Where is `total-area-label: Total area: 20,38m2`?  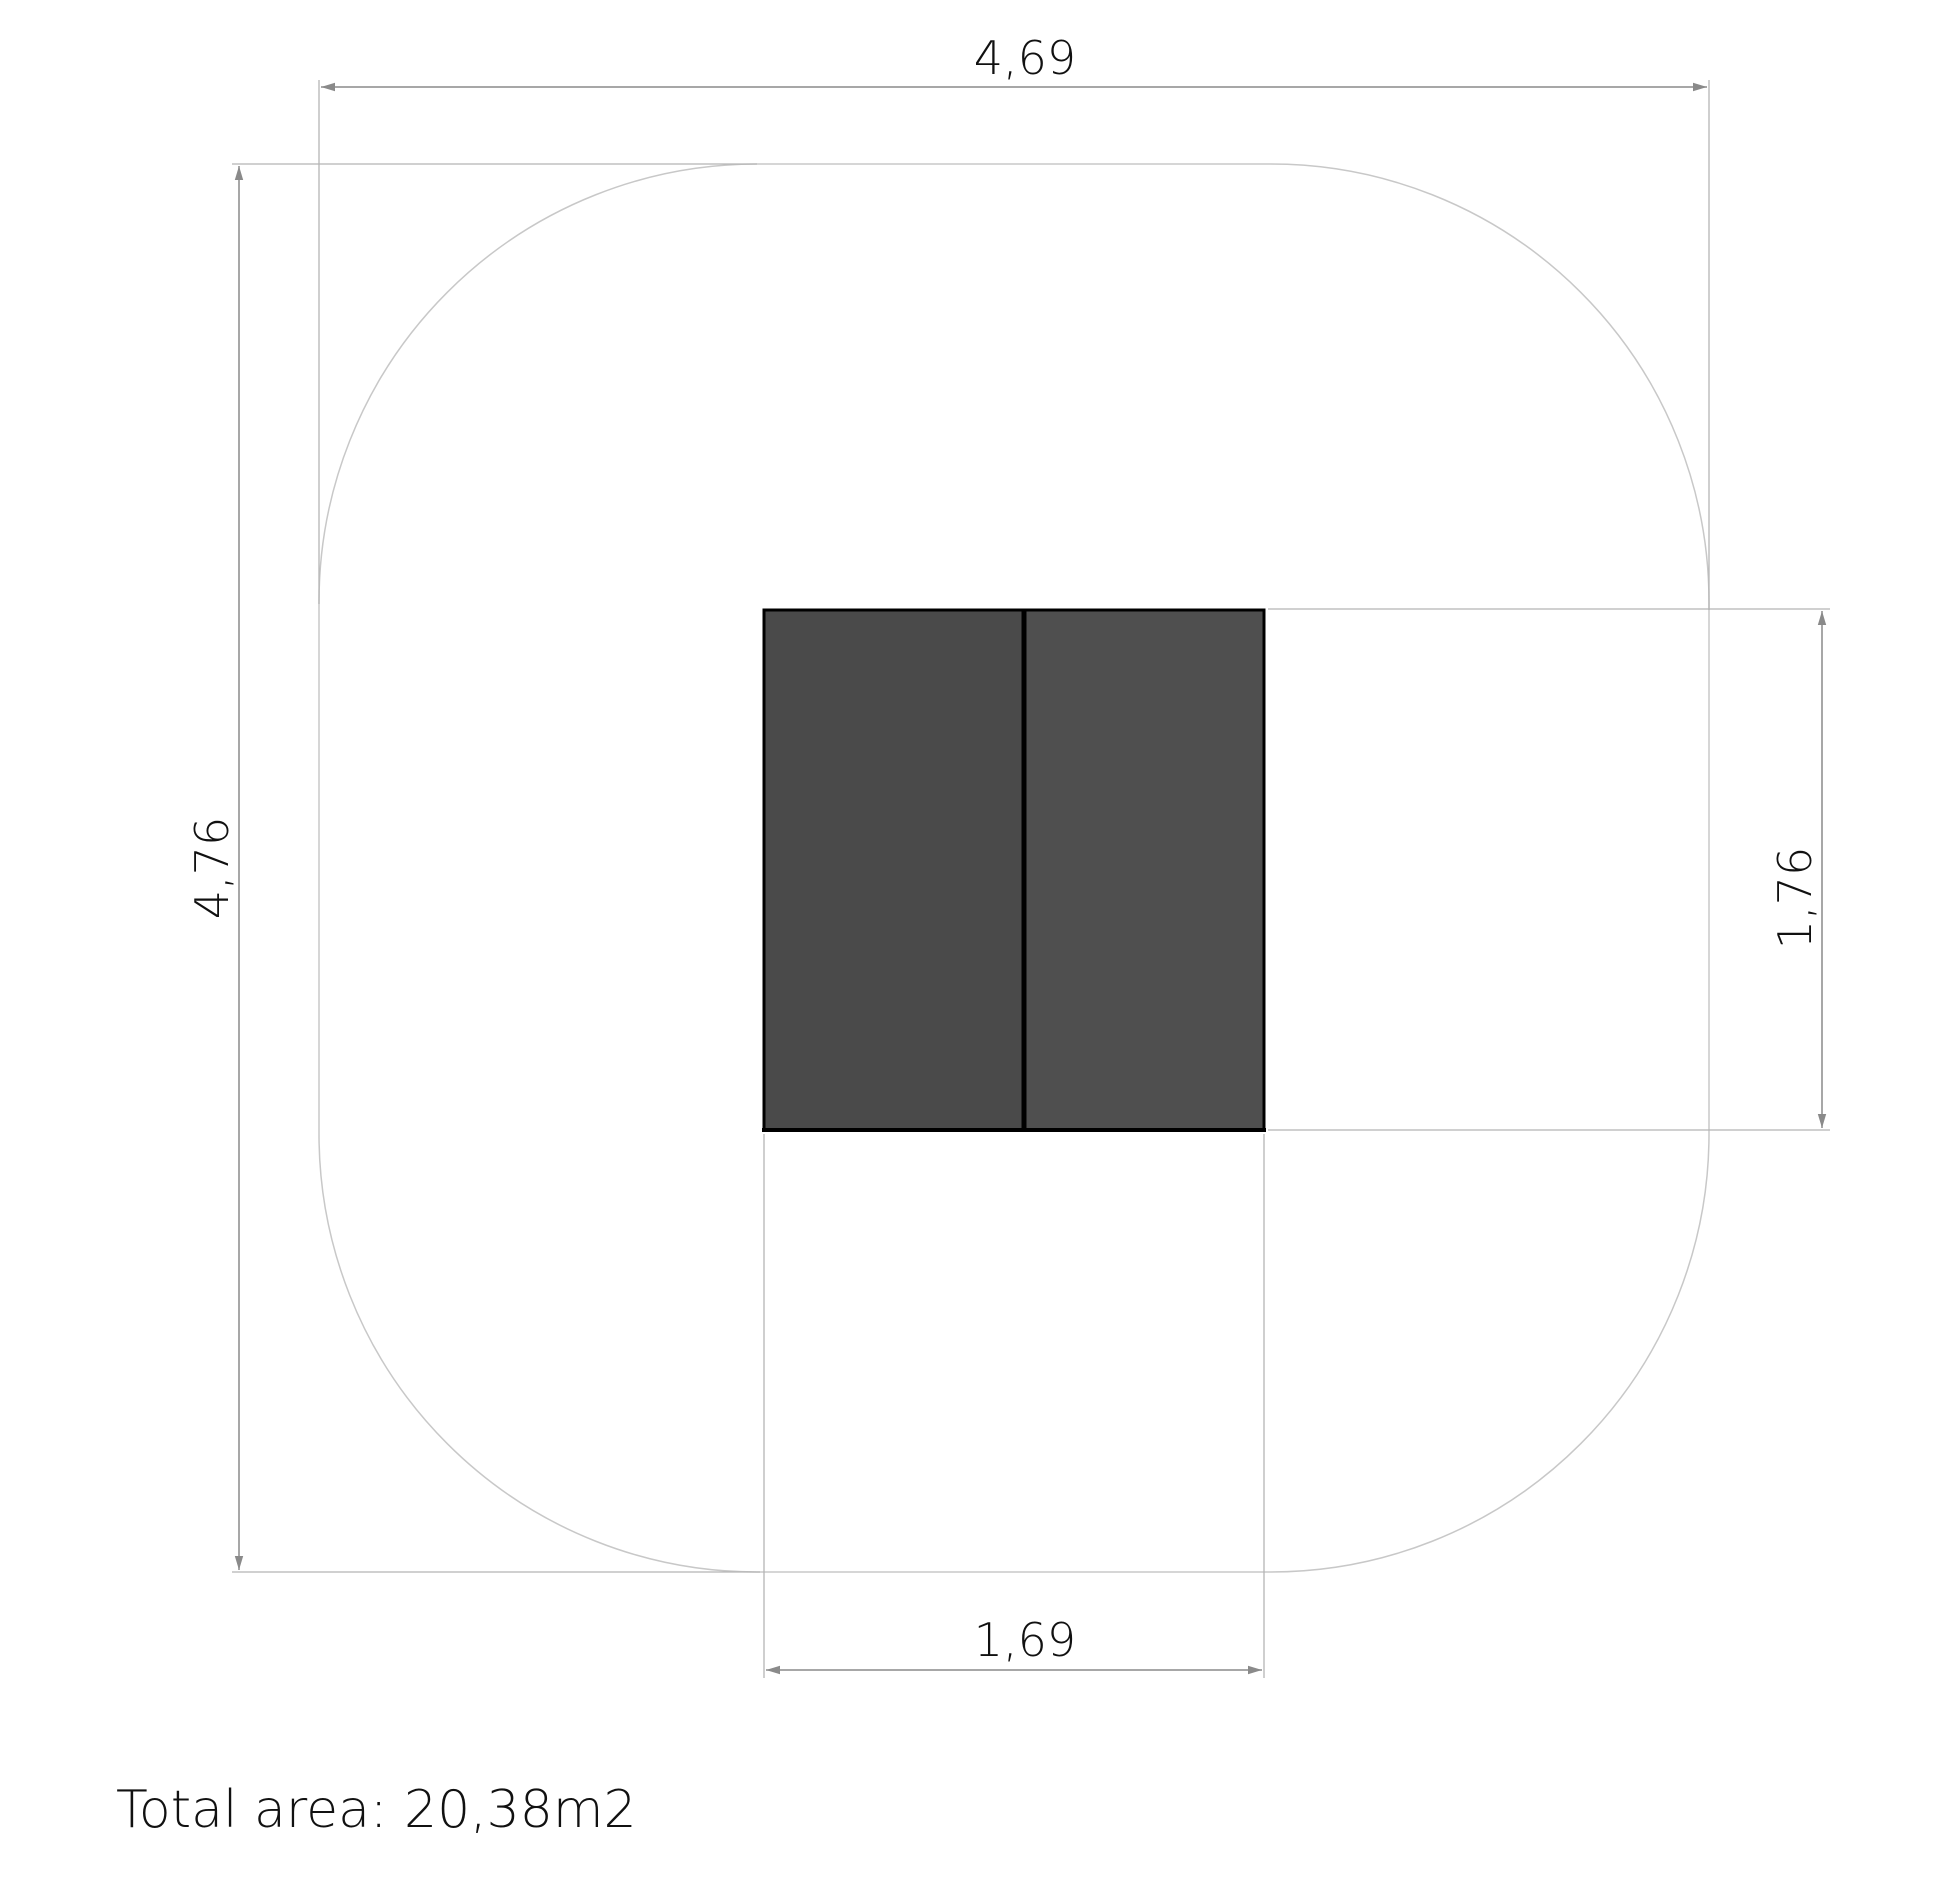 total-area-label: Total area: 20,38m2 is located at coordinates (376, 1810).